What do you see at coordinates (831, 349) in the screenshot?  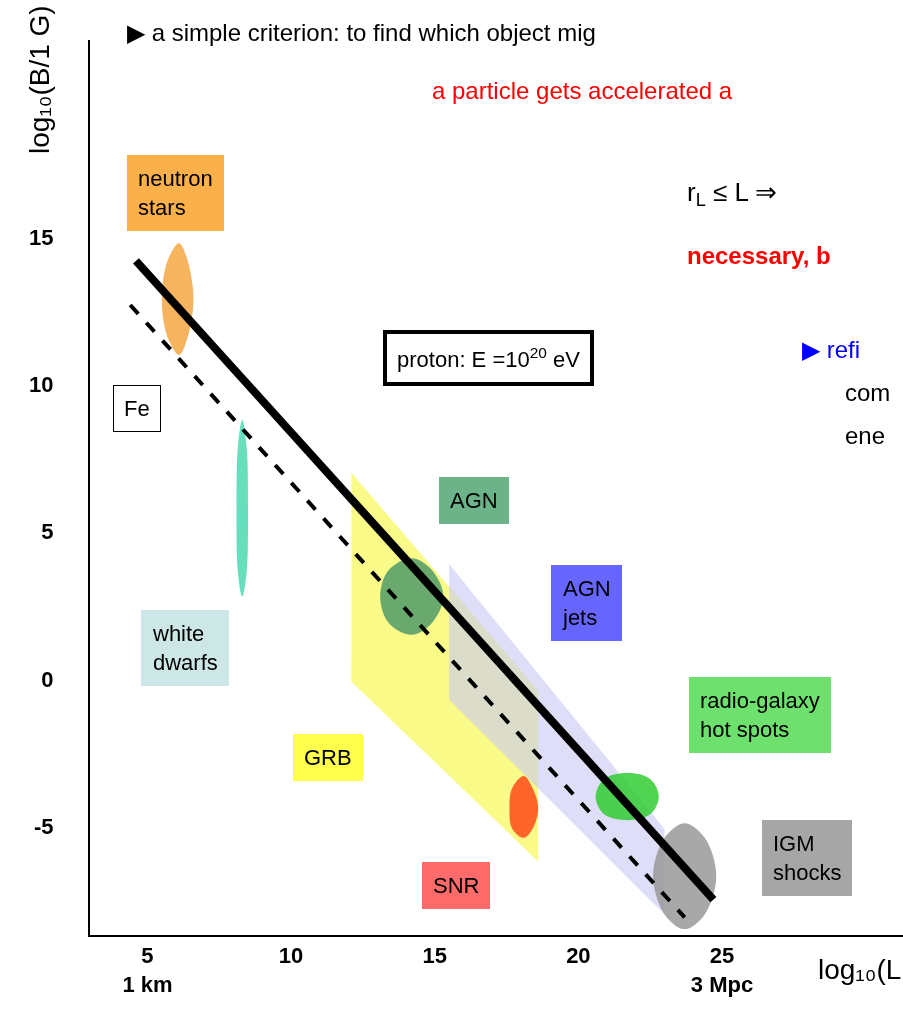 I see `annotation: ▶ refi` at bounding box center [831, 349].